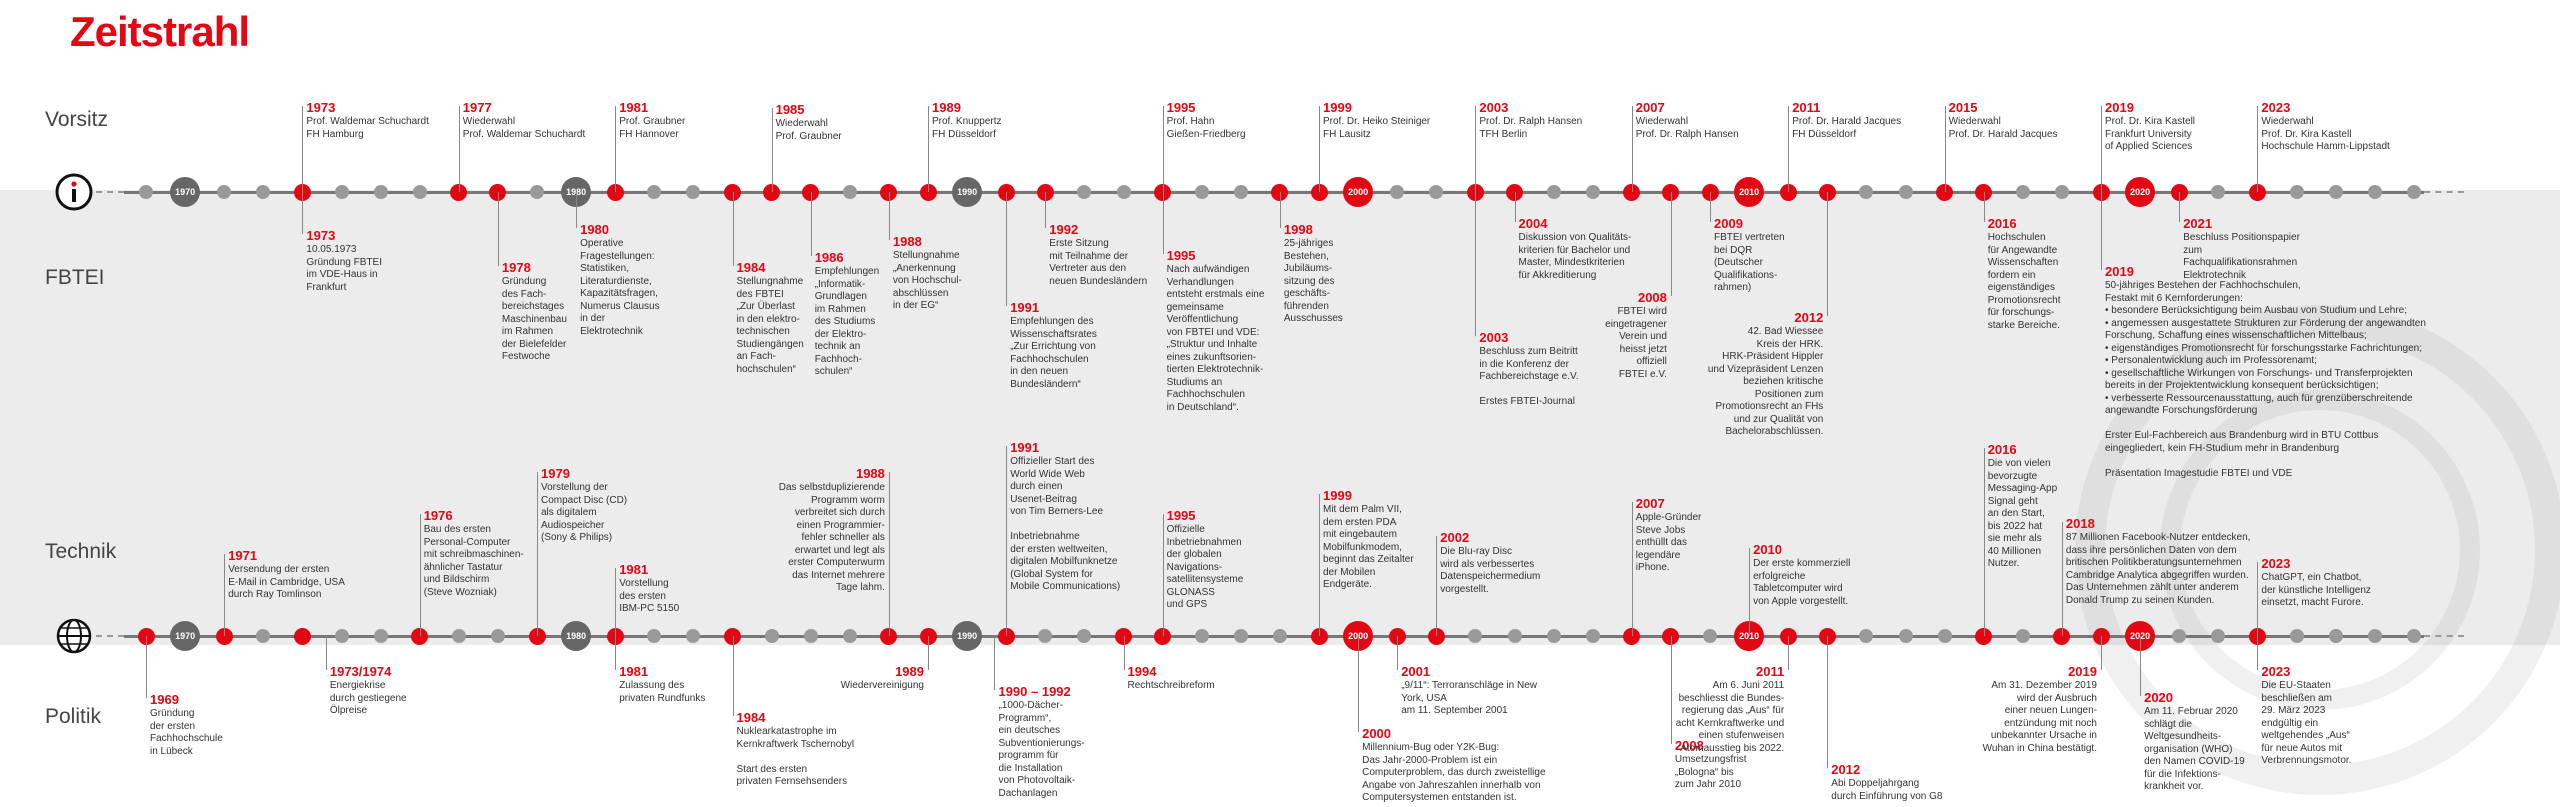 This screenshot has height=807, width=2560. Describe the element at coordinates (2002, 223) in the screenshot. I see `event-year: 2016` at that location.